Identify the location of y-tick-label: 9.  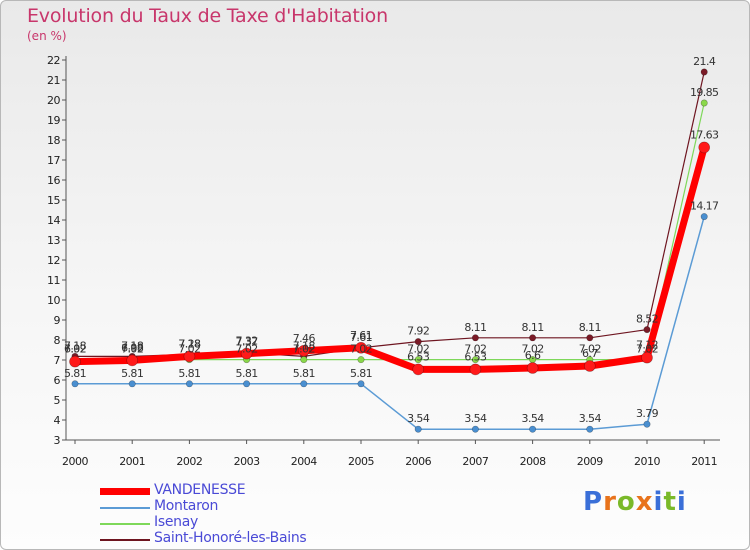
(57, 320).